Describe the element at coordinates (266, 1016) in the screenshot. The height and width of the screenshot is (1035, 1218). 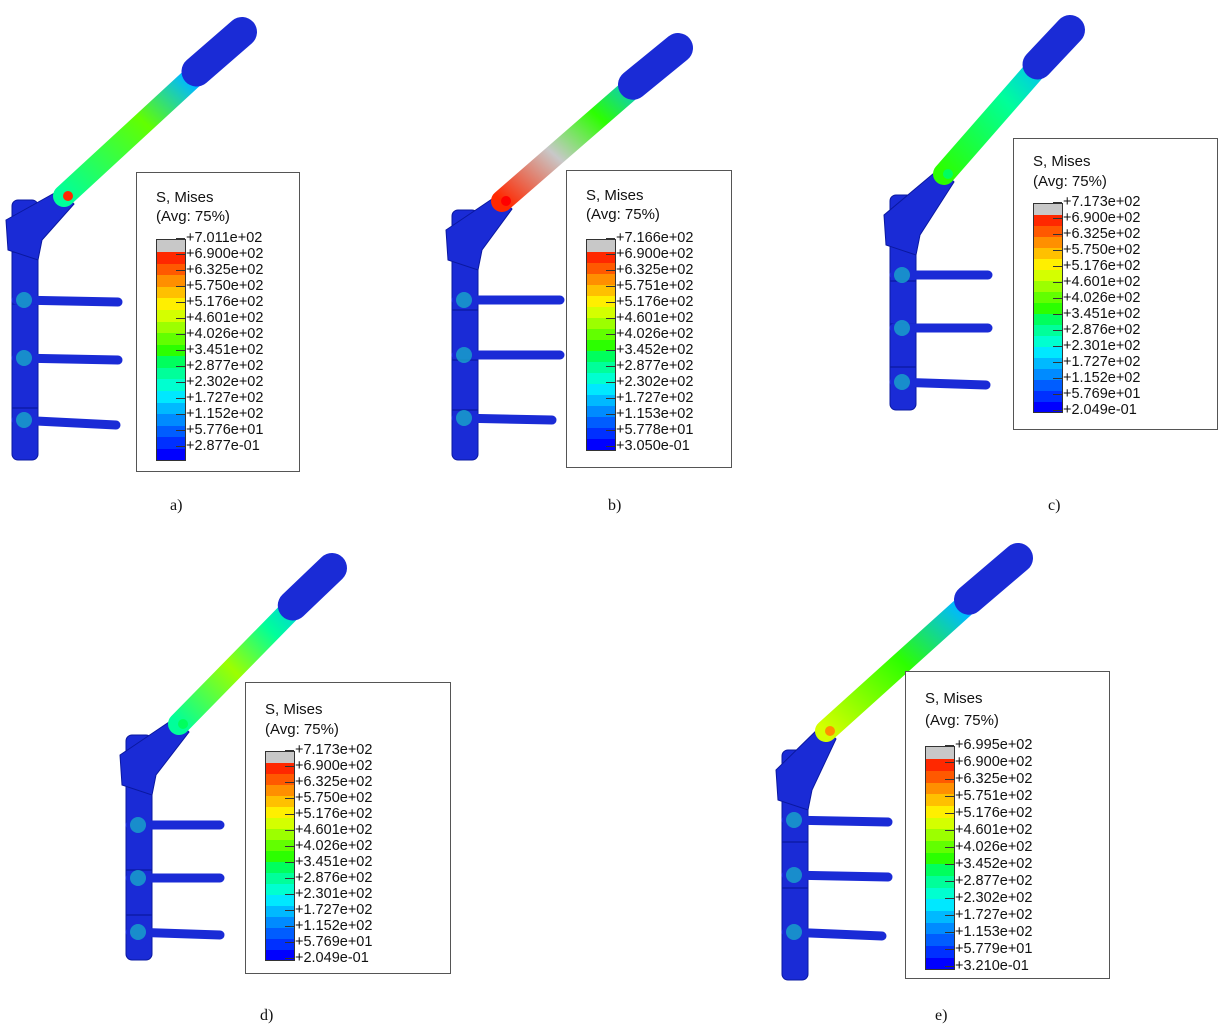
I see `caption-d: d)` at that location.